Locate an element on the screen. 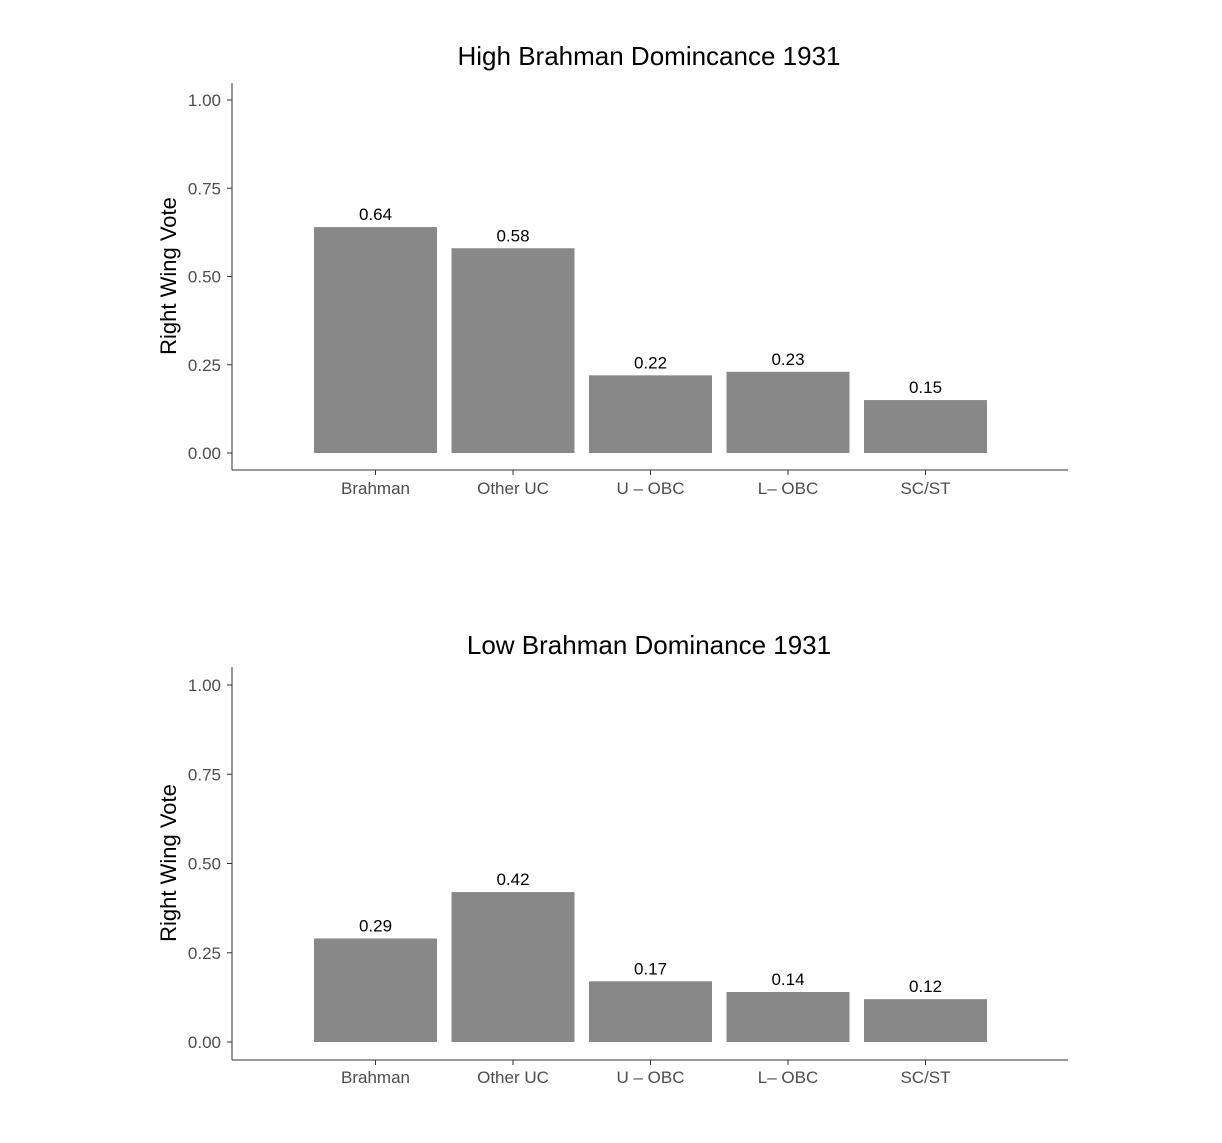 The width and height of the screenshot is (1222, 1143). bar-value-label: 0.29 is located at coordinates (375, 925).